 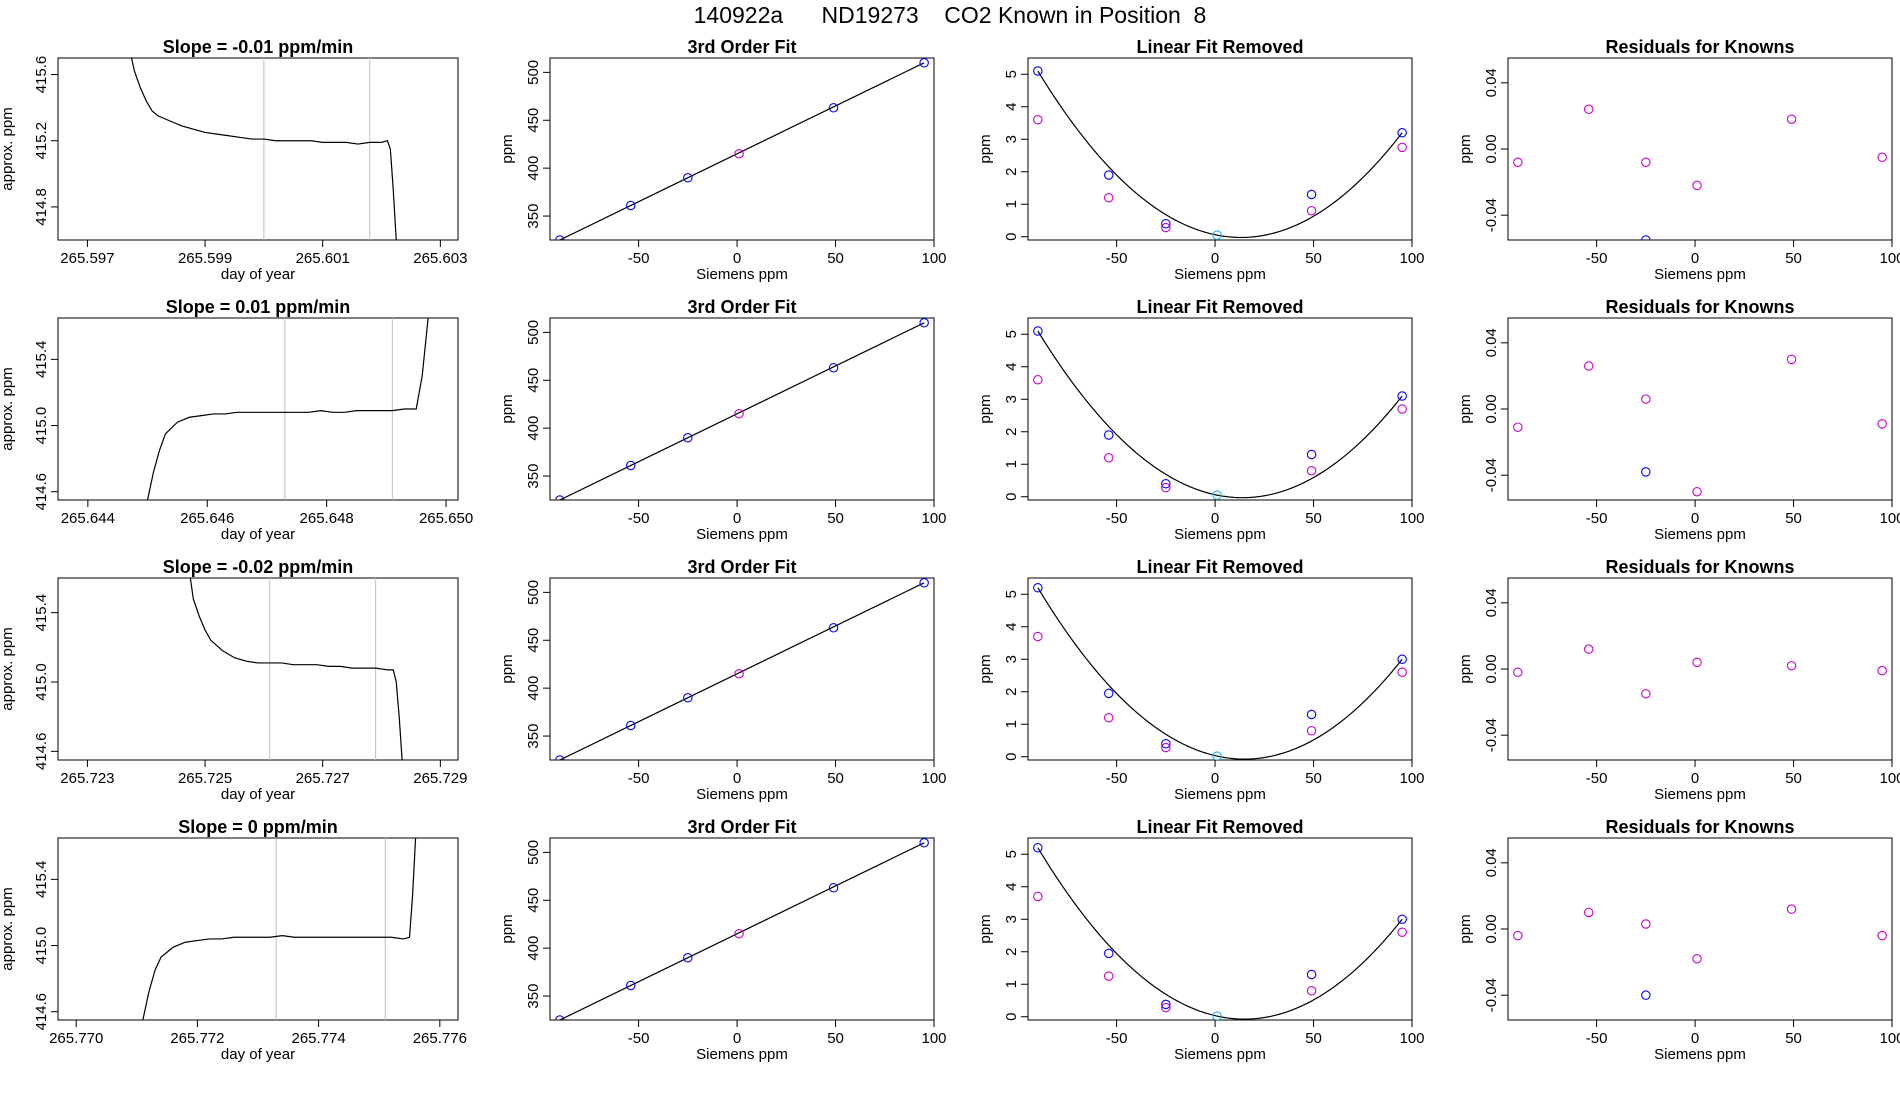 What do you see at coordinates (985, 928) in the screenshot?
I see `y-axis-label: ppm` at bounding box center [985, 928].